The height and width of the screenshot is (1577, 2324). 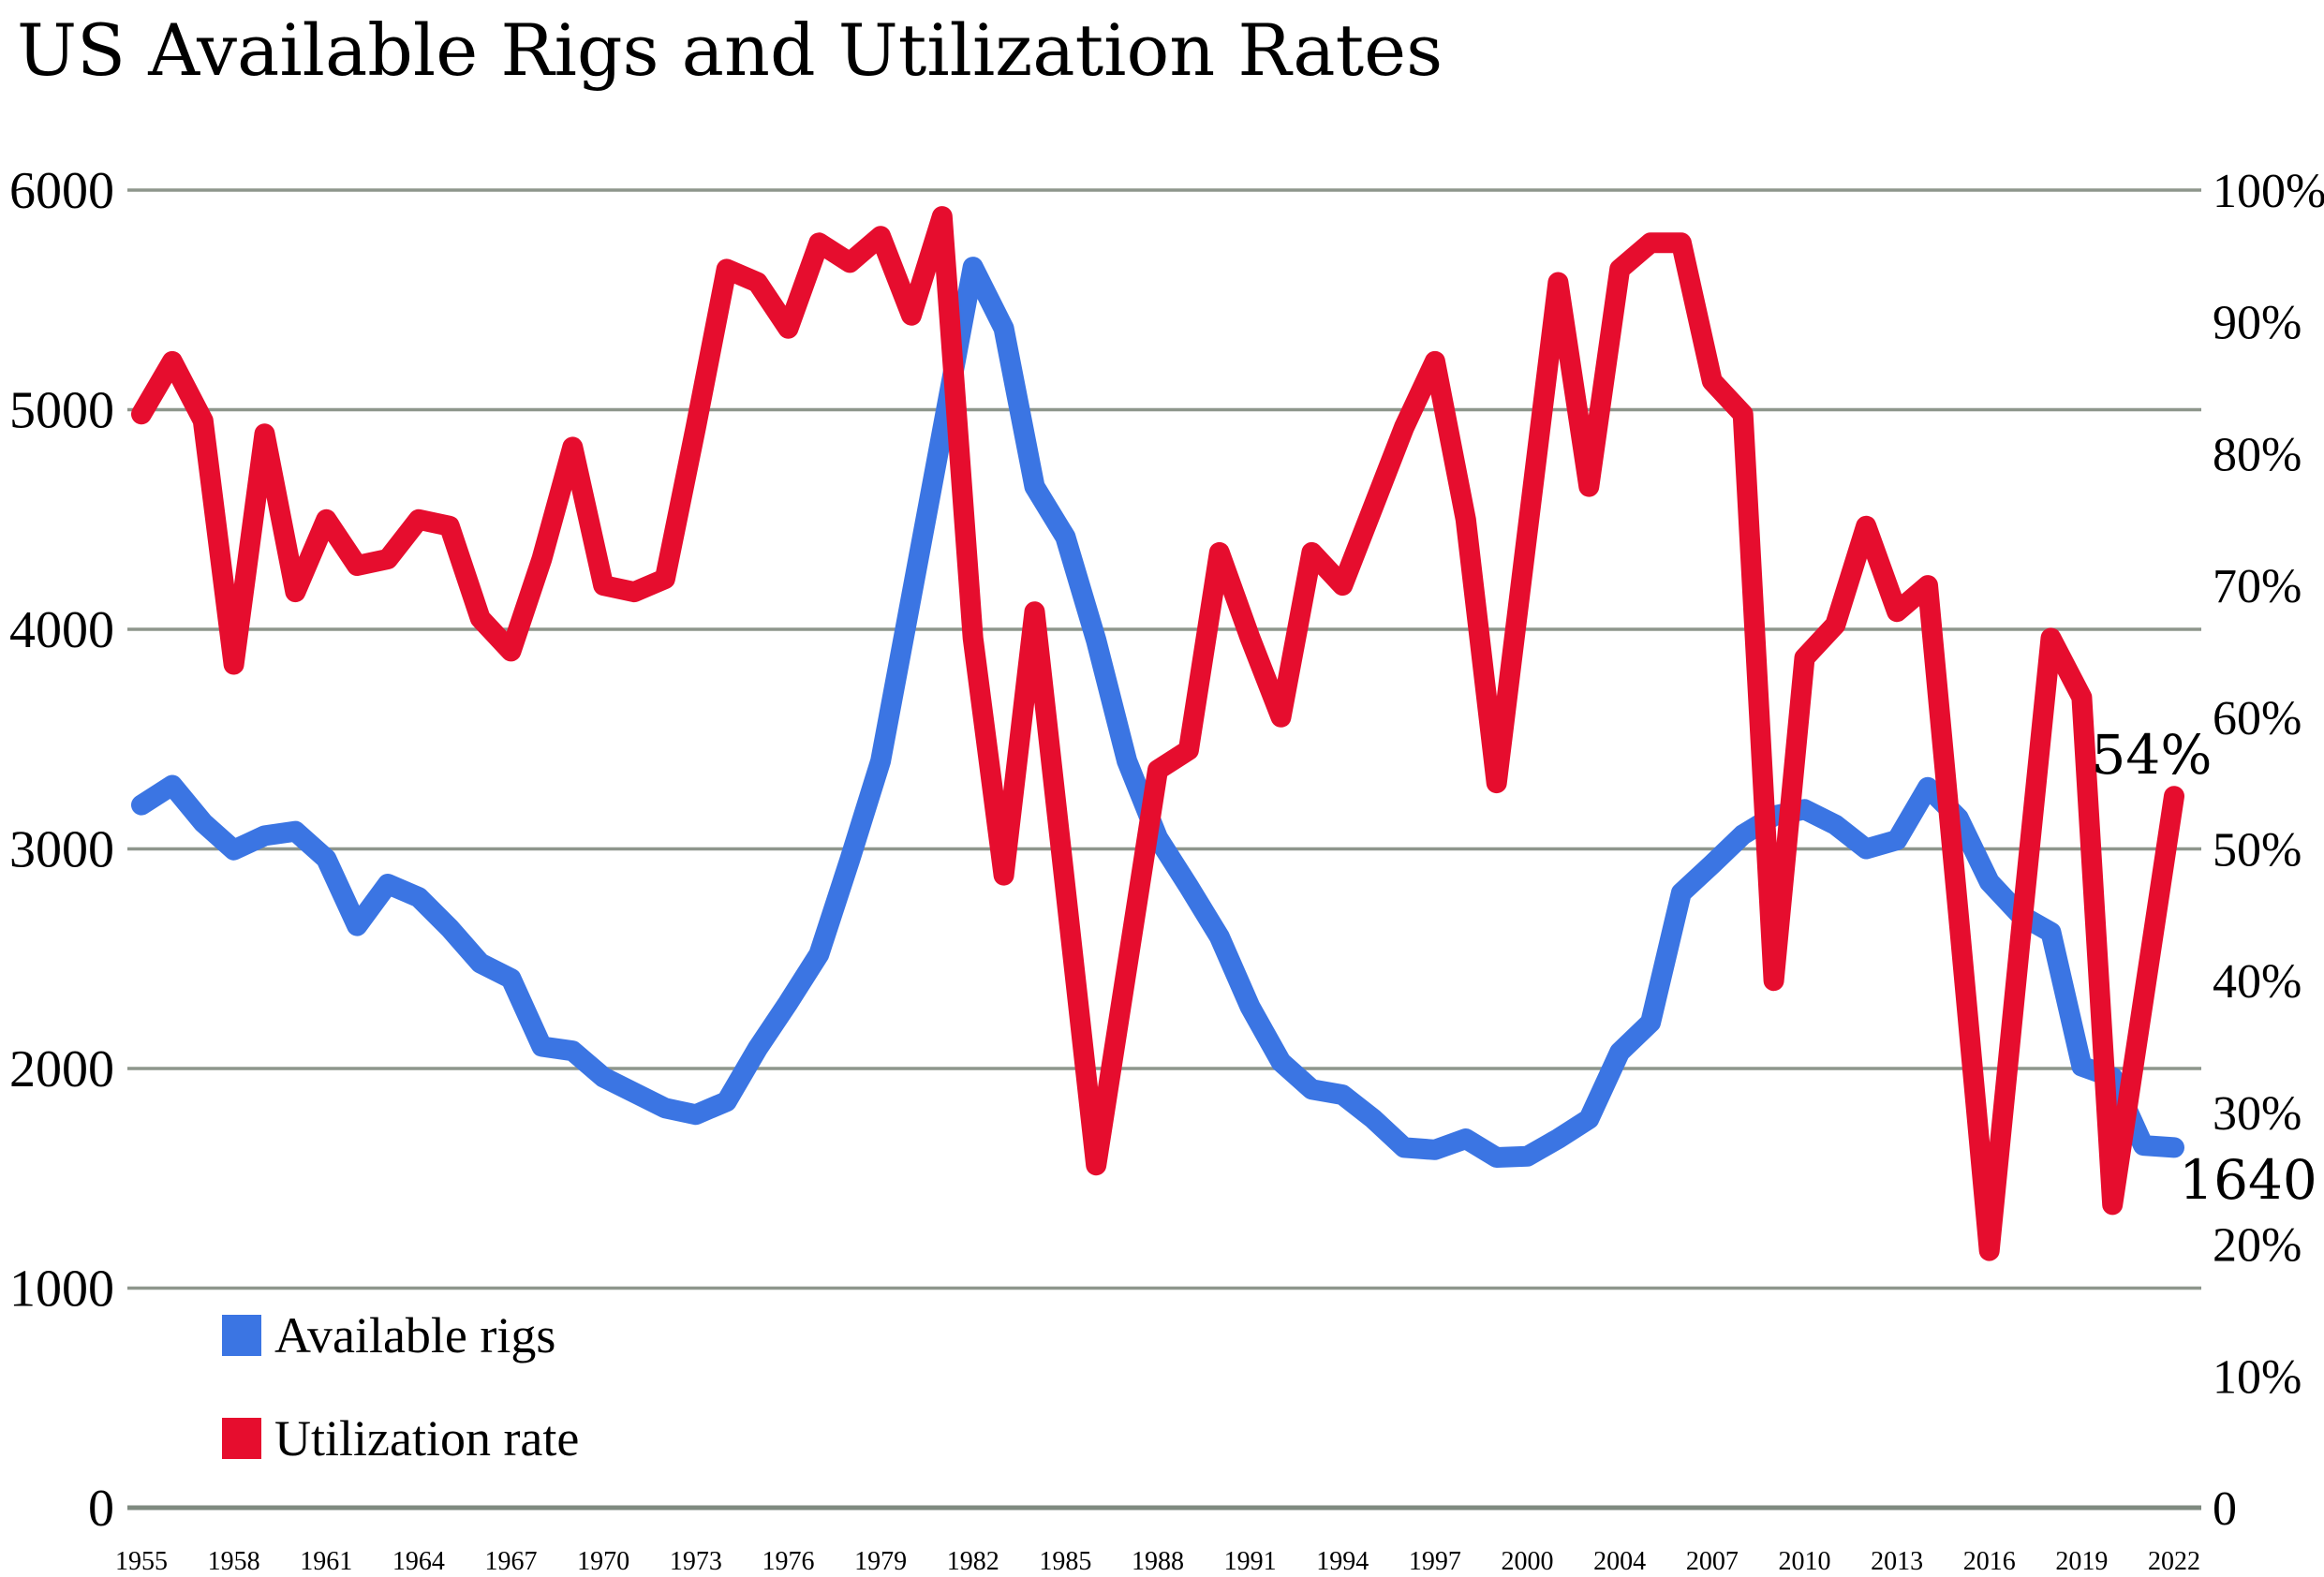 I want to click on legend-swatch-utilization-rate, so click(x=242, y=1438).